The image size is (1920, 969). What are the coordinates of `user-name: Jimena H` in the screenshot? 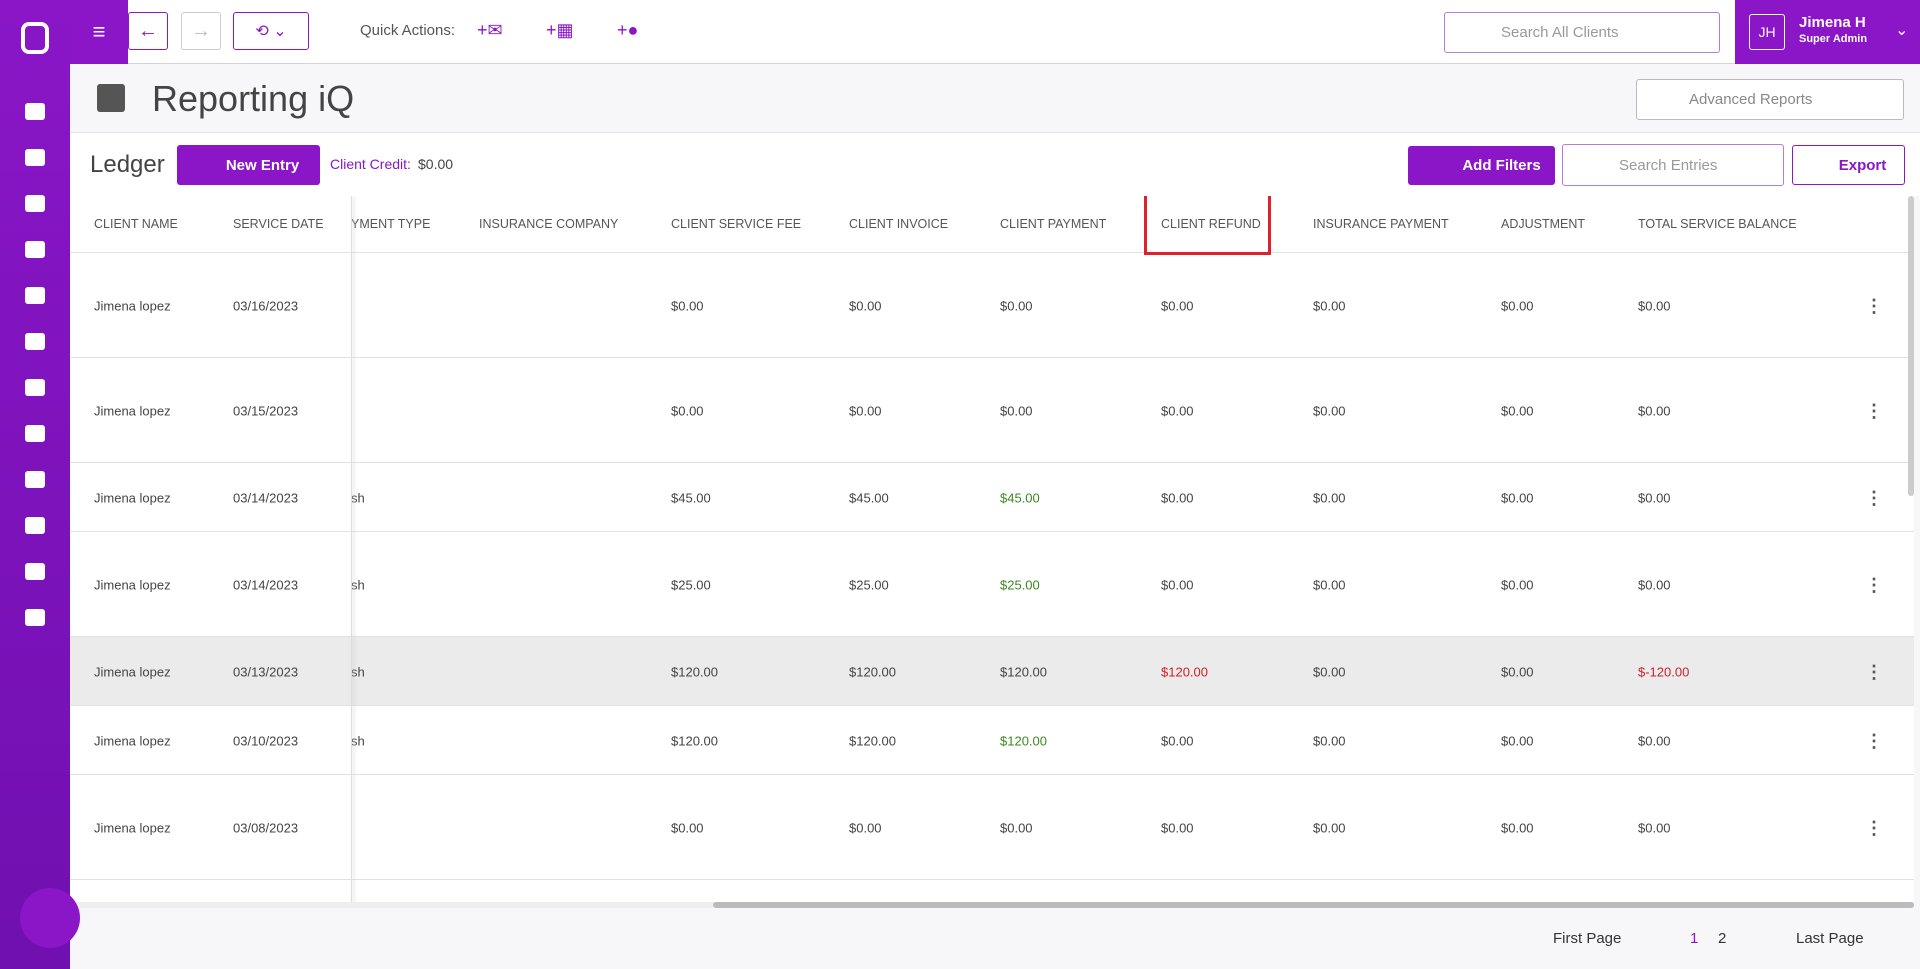 It's located at (1832, 22).